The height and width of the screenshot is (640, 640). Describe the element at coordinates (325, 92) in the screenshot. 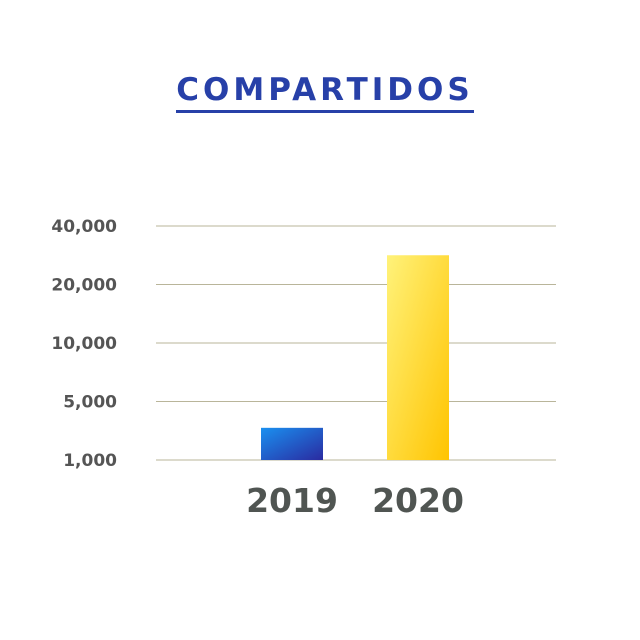

I see `chart-title-text: COMPARTIDOS` at that location.